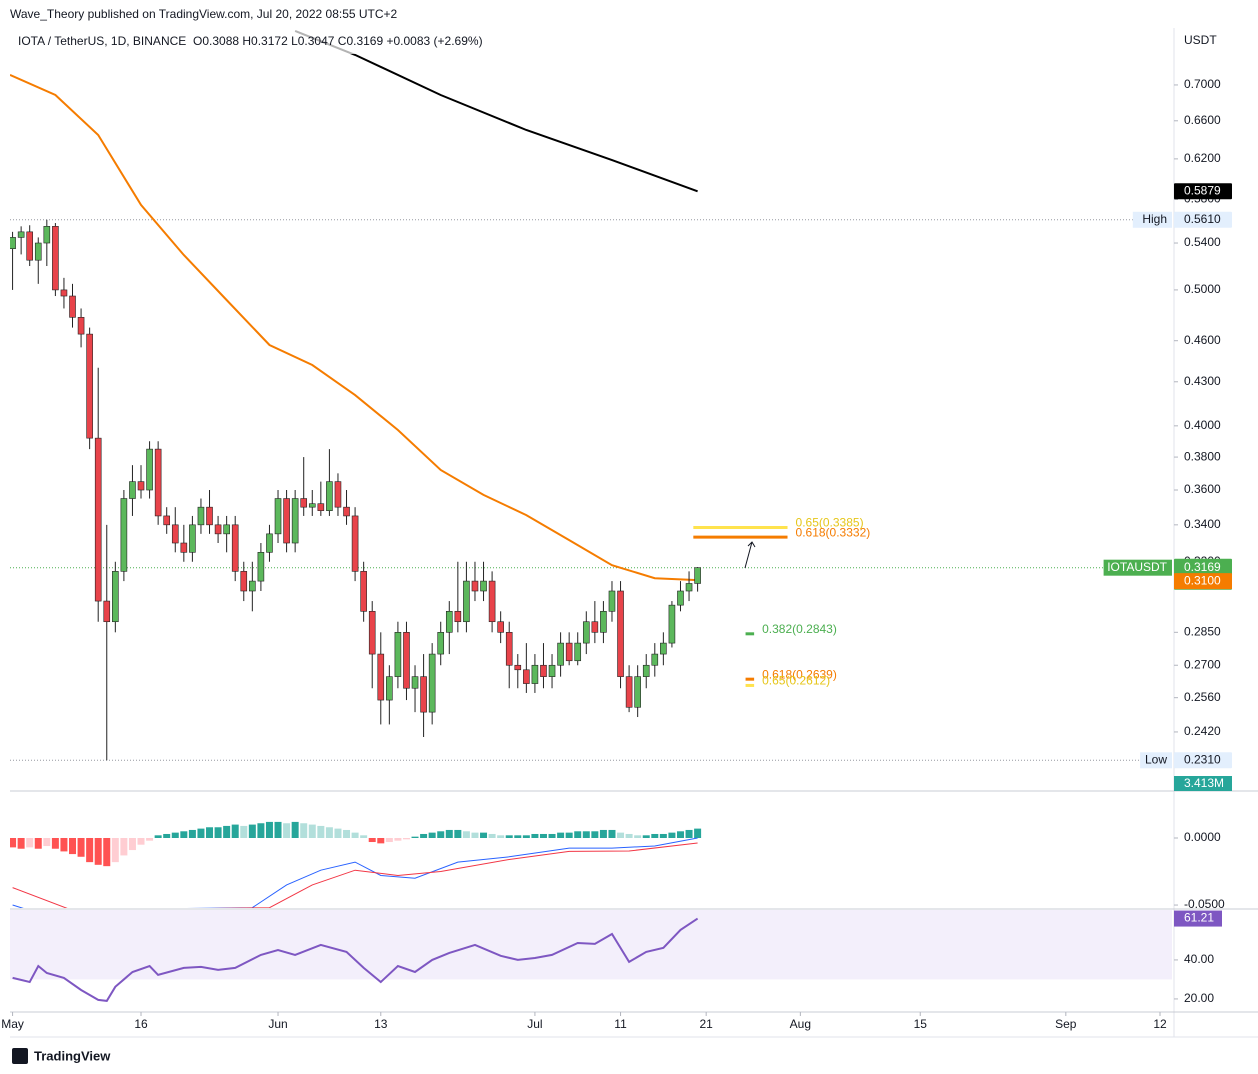 The image size is (1258, 1074). I want to click on y-tick-label: 0.2560, so click(1202, 697).